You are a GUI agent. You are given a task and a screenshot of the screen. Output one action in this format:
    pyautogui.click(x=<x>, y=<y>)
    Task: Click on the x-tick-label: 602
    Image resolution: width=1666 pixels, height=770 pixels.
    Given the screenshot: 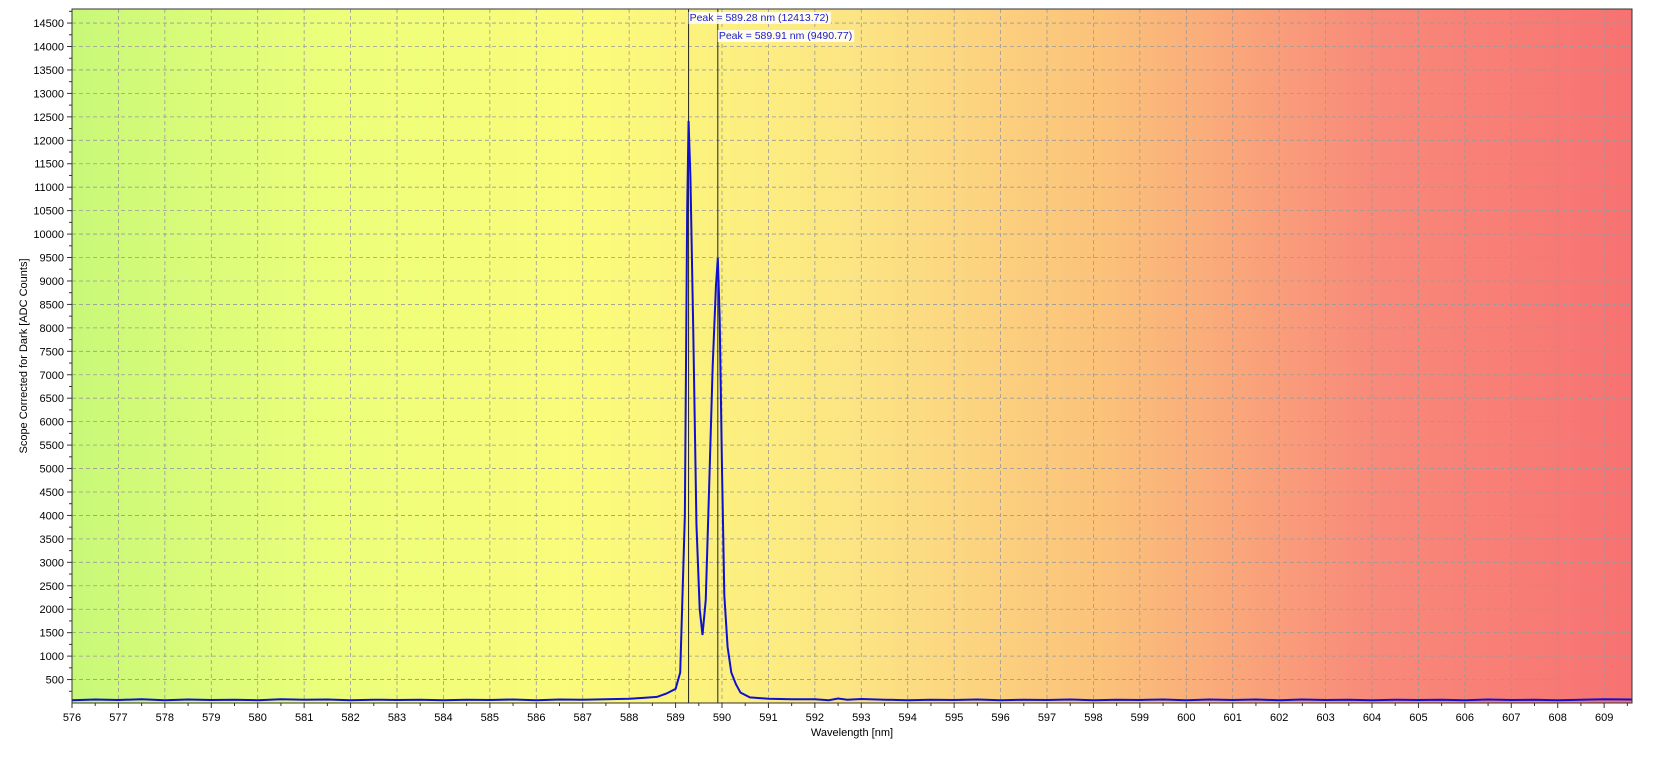 What is the action you would take?
    pyautogui.click(x=1279, y=718)
    